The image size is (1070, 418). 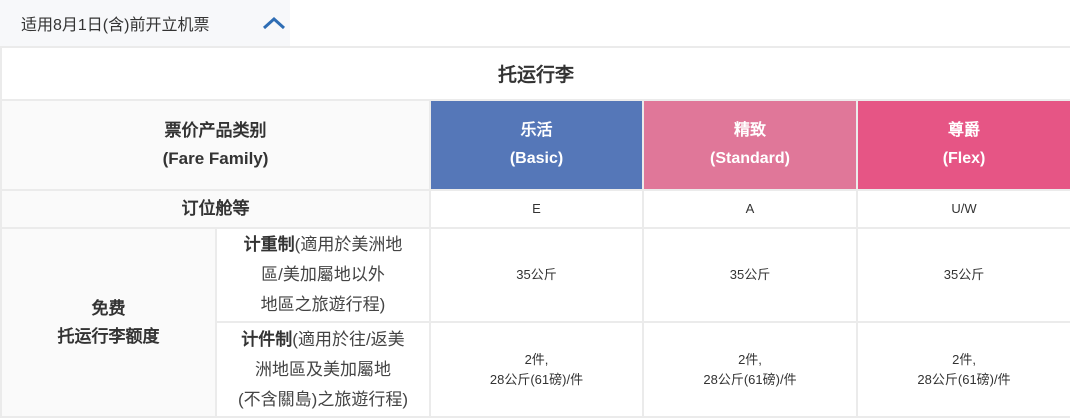 I want to click on allowance-label-2: 托运行李额度, so click(x=108, y=336).